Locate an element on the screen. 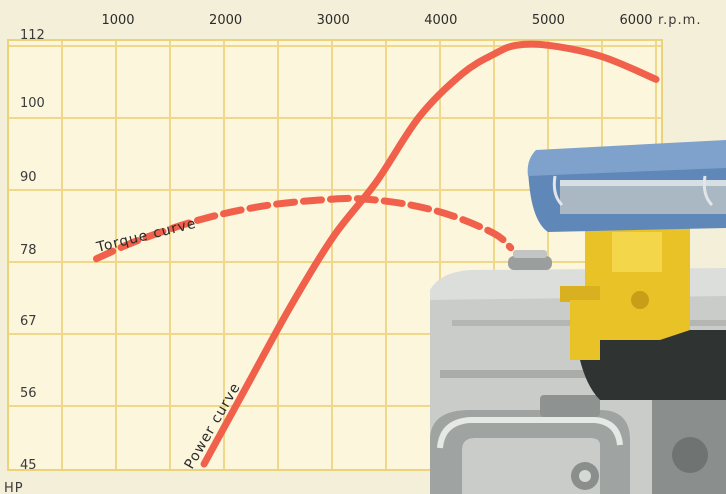  x-tick-label: 3000 is located at coordinates (333, 20).